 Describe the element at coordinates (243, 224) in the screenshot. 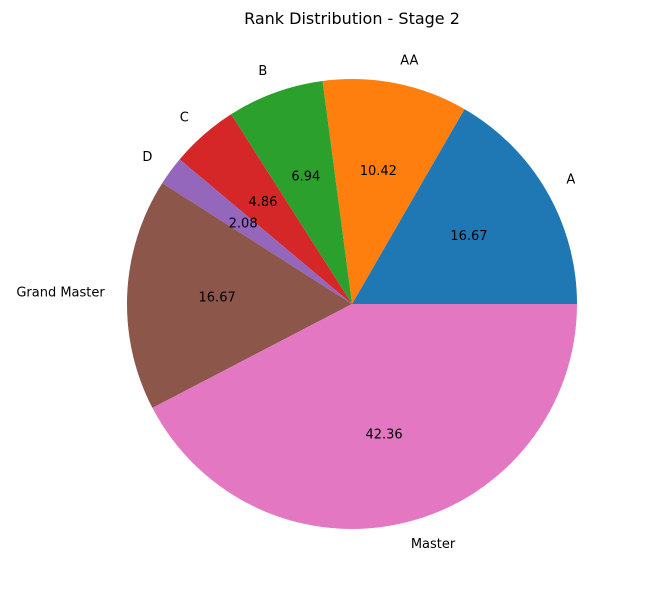

I see `value-label-d: 2.08` at that location.